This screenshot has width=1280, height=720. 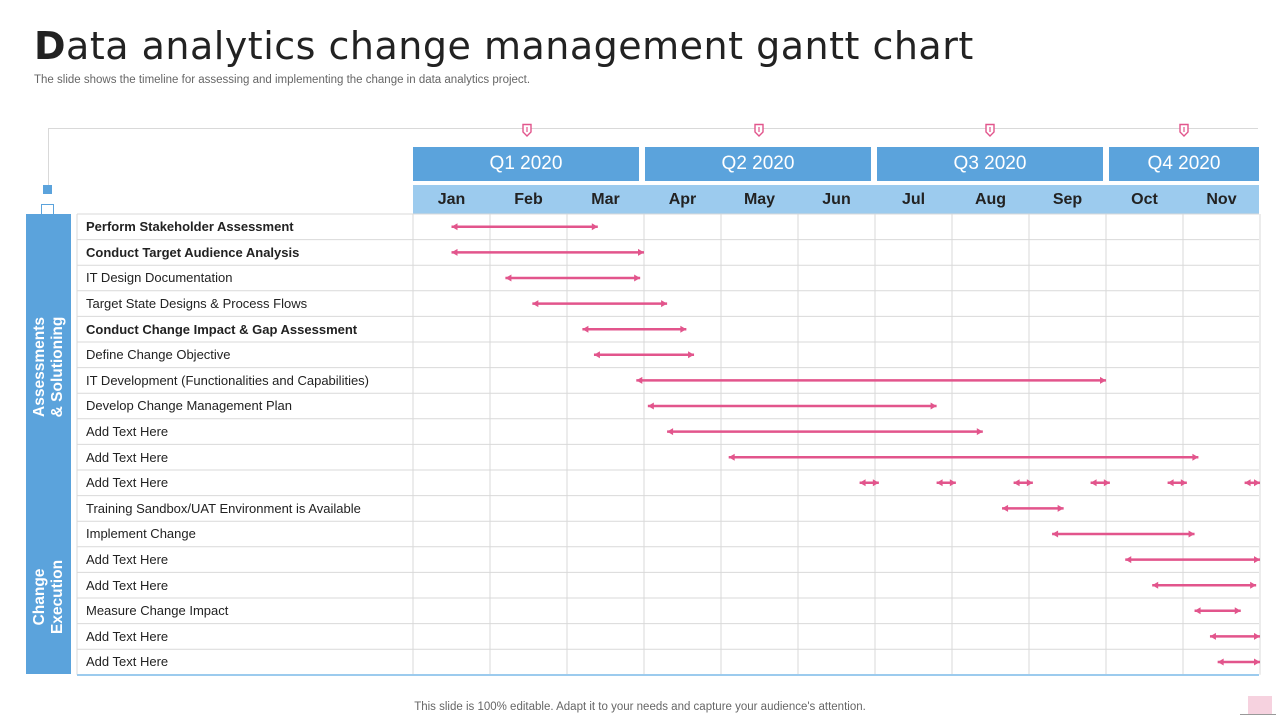 What do you see at coordinates (990, 164) in the screenshot?
I see `quarter-header-q3: Q3 2020` at bounding box center [990, 164].